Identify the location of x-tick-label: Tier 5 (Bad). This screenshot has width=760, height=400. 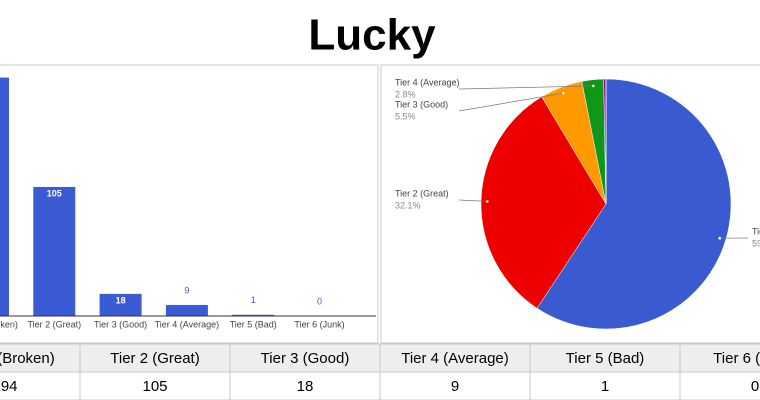
(253, 324).